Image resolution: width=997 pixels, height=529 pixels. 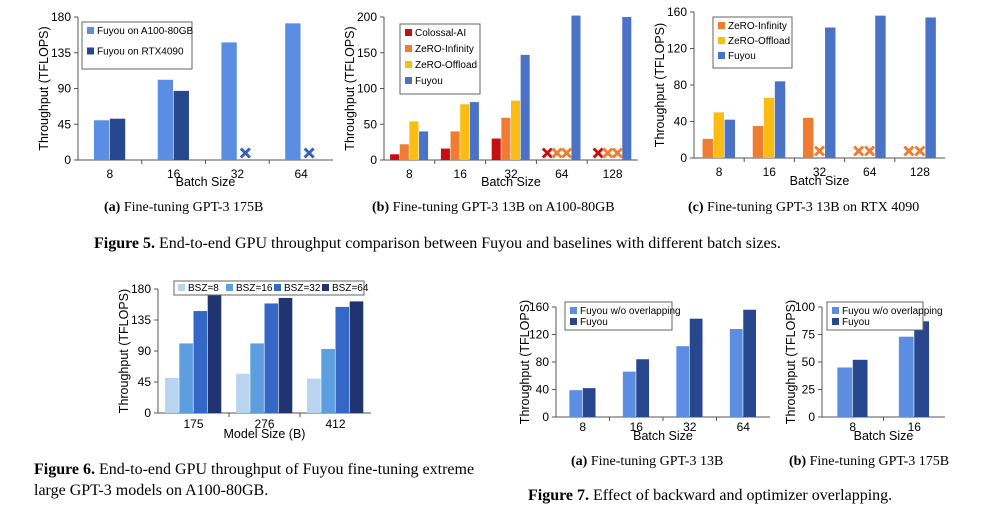 I want to click on y-tick-label: 40, so click(x=543, y=390).